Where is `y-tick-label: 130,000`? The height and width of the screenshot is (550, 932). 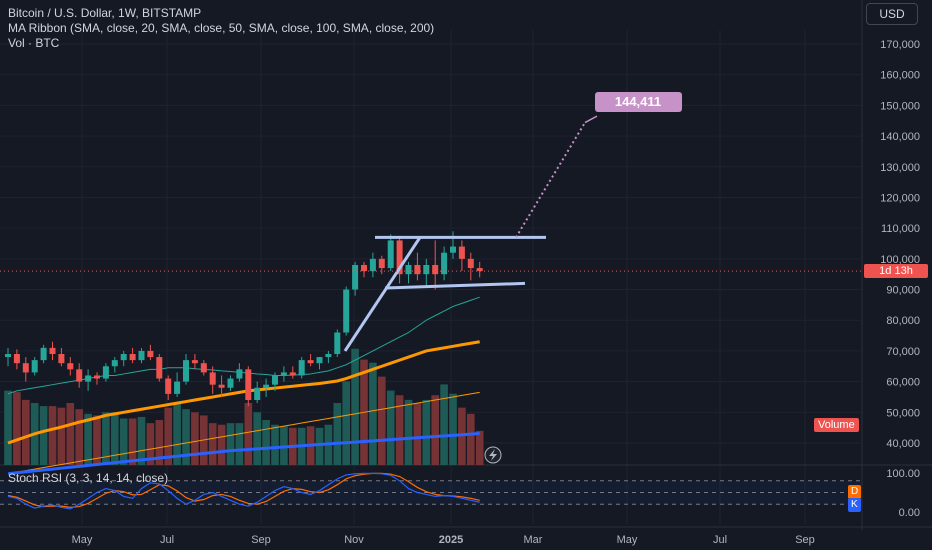
y-tick-label: 130,000 is located at coordinates (900, 168).